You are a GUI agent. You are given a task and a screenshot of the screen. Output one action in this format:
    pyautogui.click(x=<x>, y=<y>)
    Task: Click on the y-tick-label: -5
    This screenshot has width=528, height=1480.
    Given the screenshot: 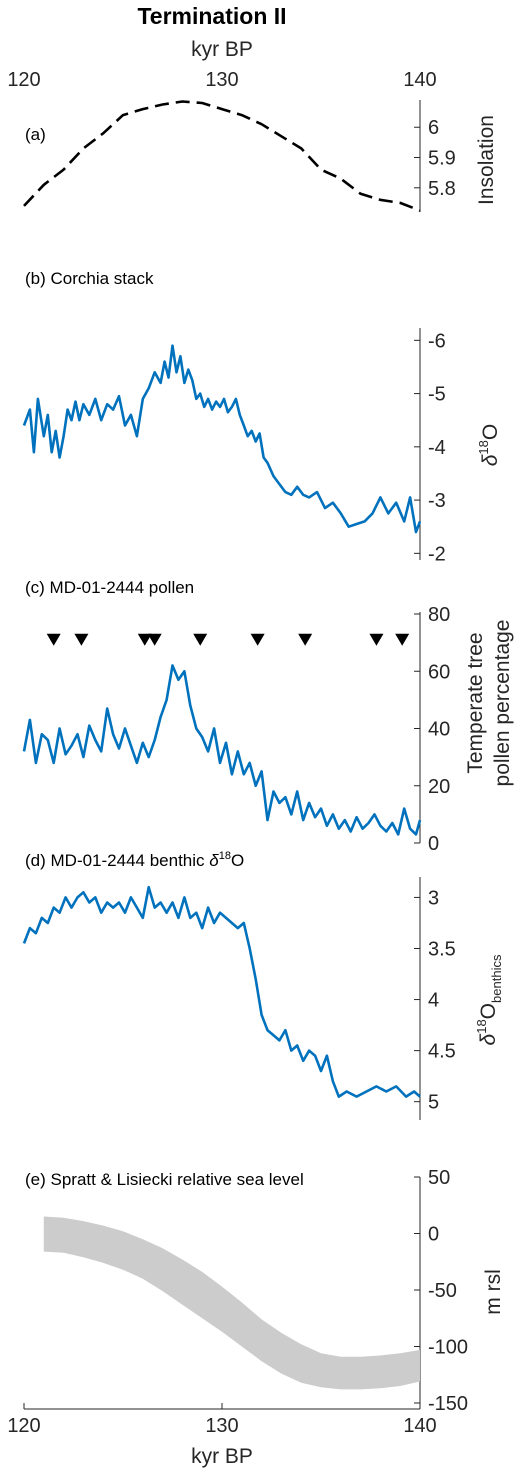 What is the action you would take?
    pyautogui.click(x=437, y=395)
    